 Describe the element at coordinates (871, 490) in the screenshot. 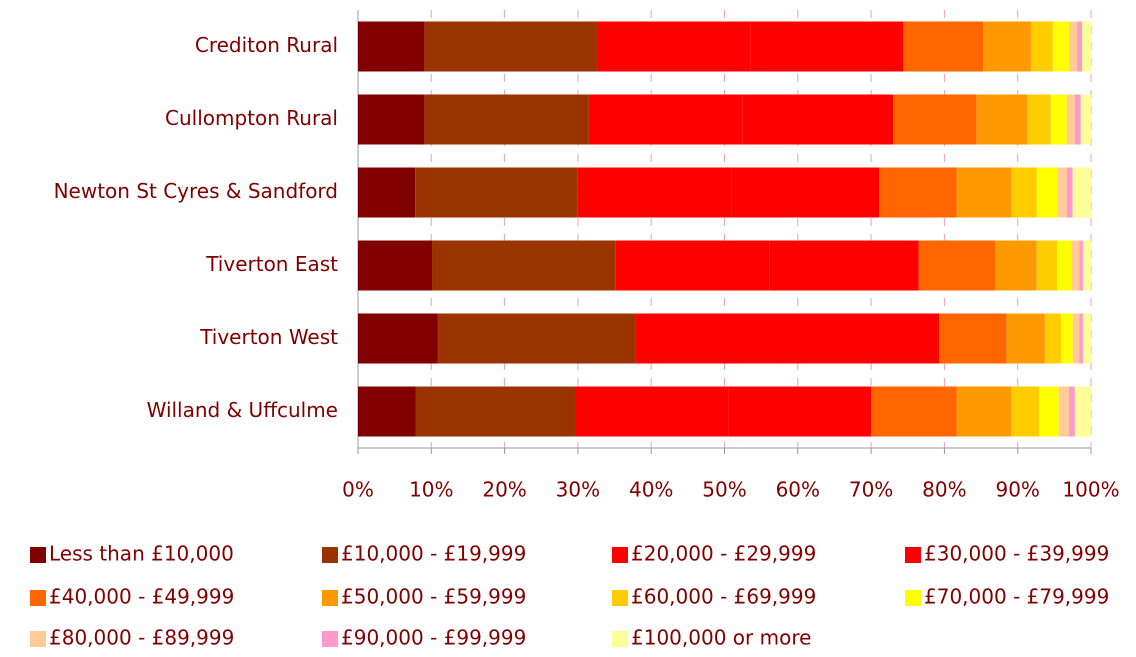

I see `x-tick-label: 70%` at that location.